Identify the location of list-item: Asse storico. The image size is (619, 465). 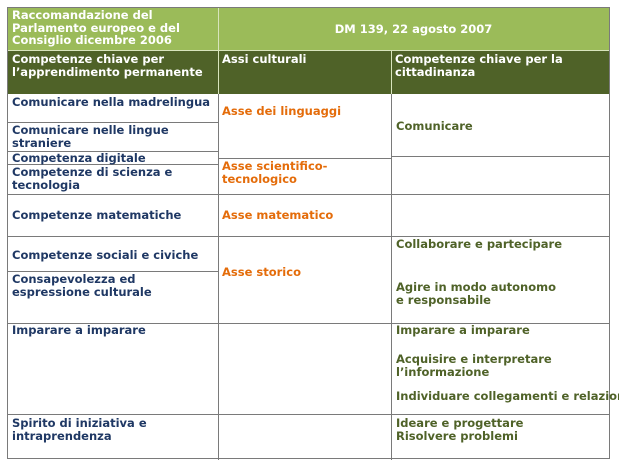
(261, 272).